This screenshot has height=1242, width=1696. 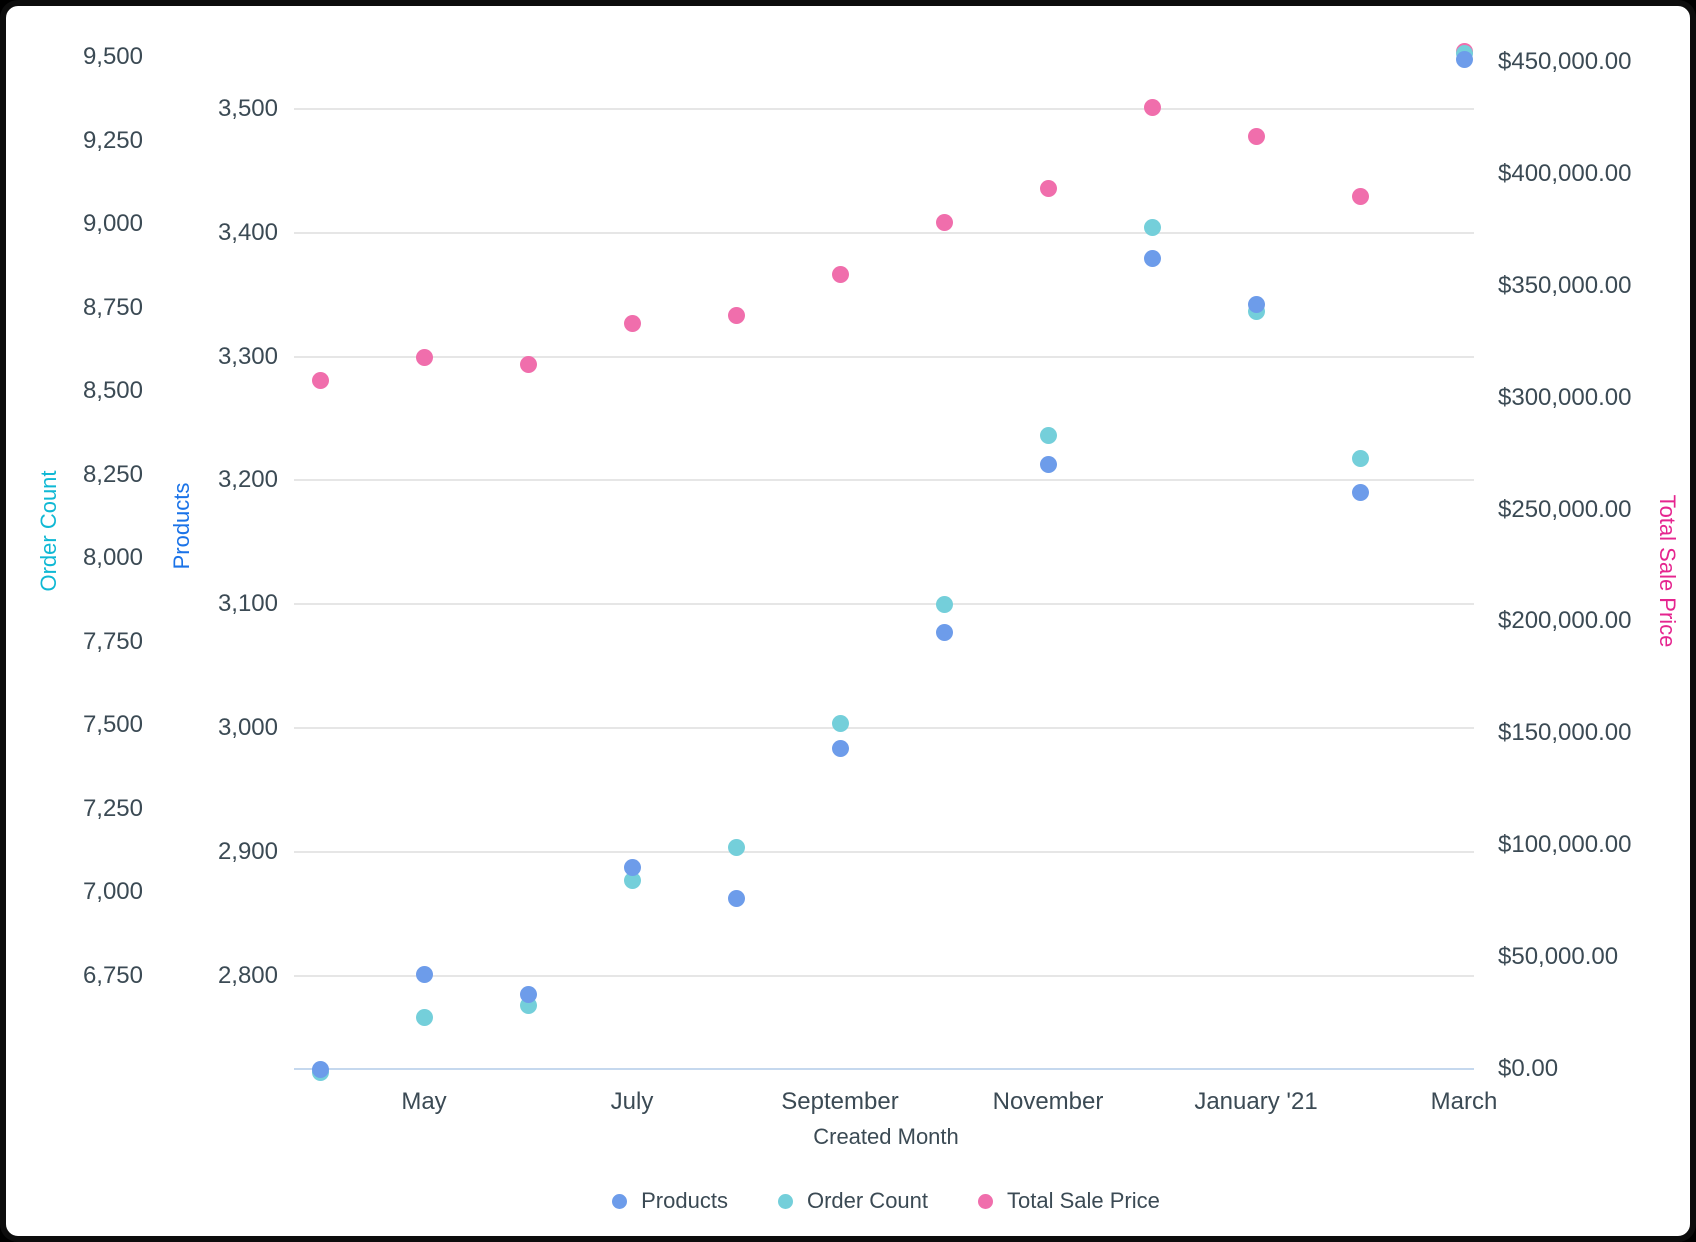 I want to click on x-tick-month: May, so click(x=424, y=1101).